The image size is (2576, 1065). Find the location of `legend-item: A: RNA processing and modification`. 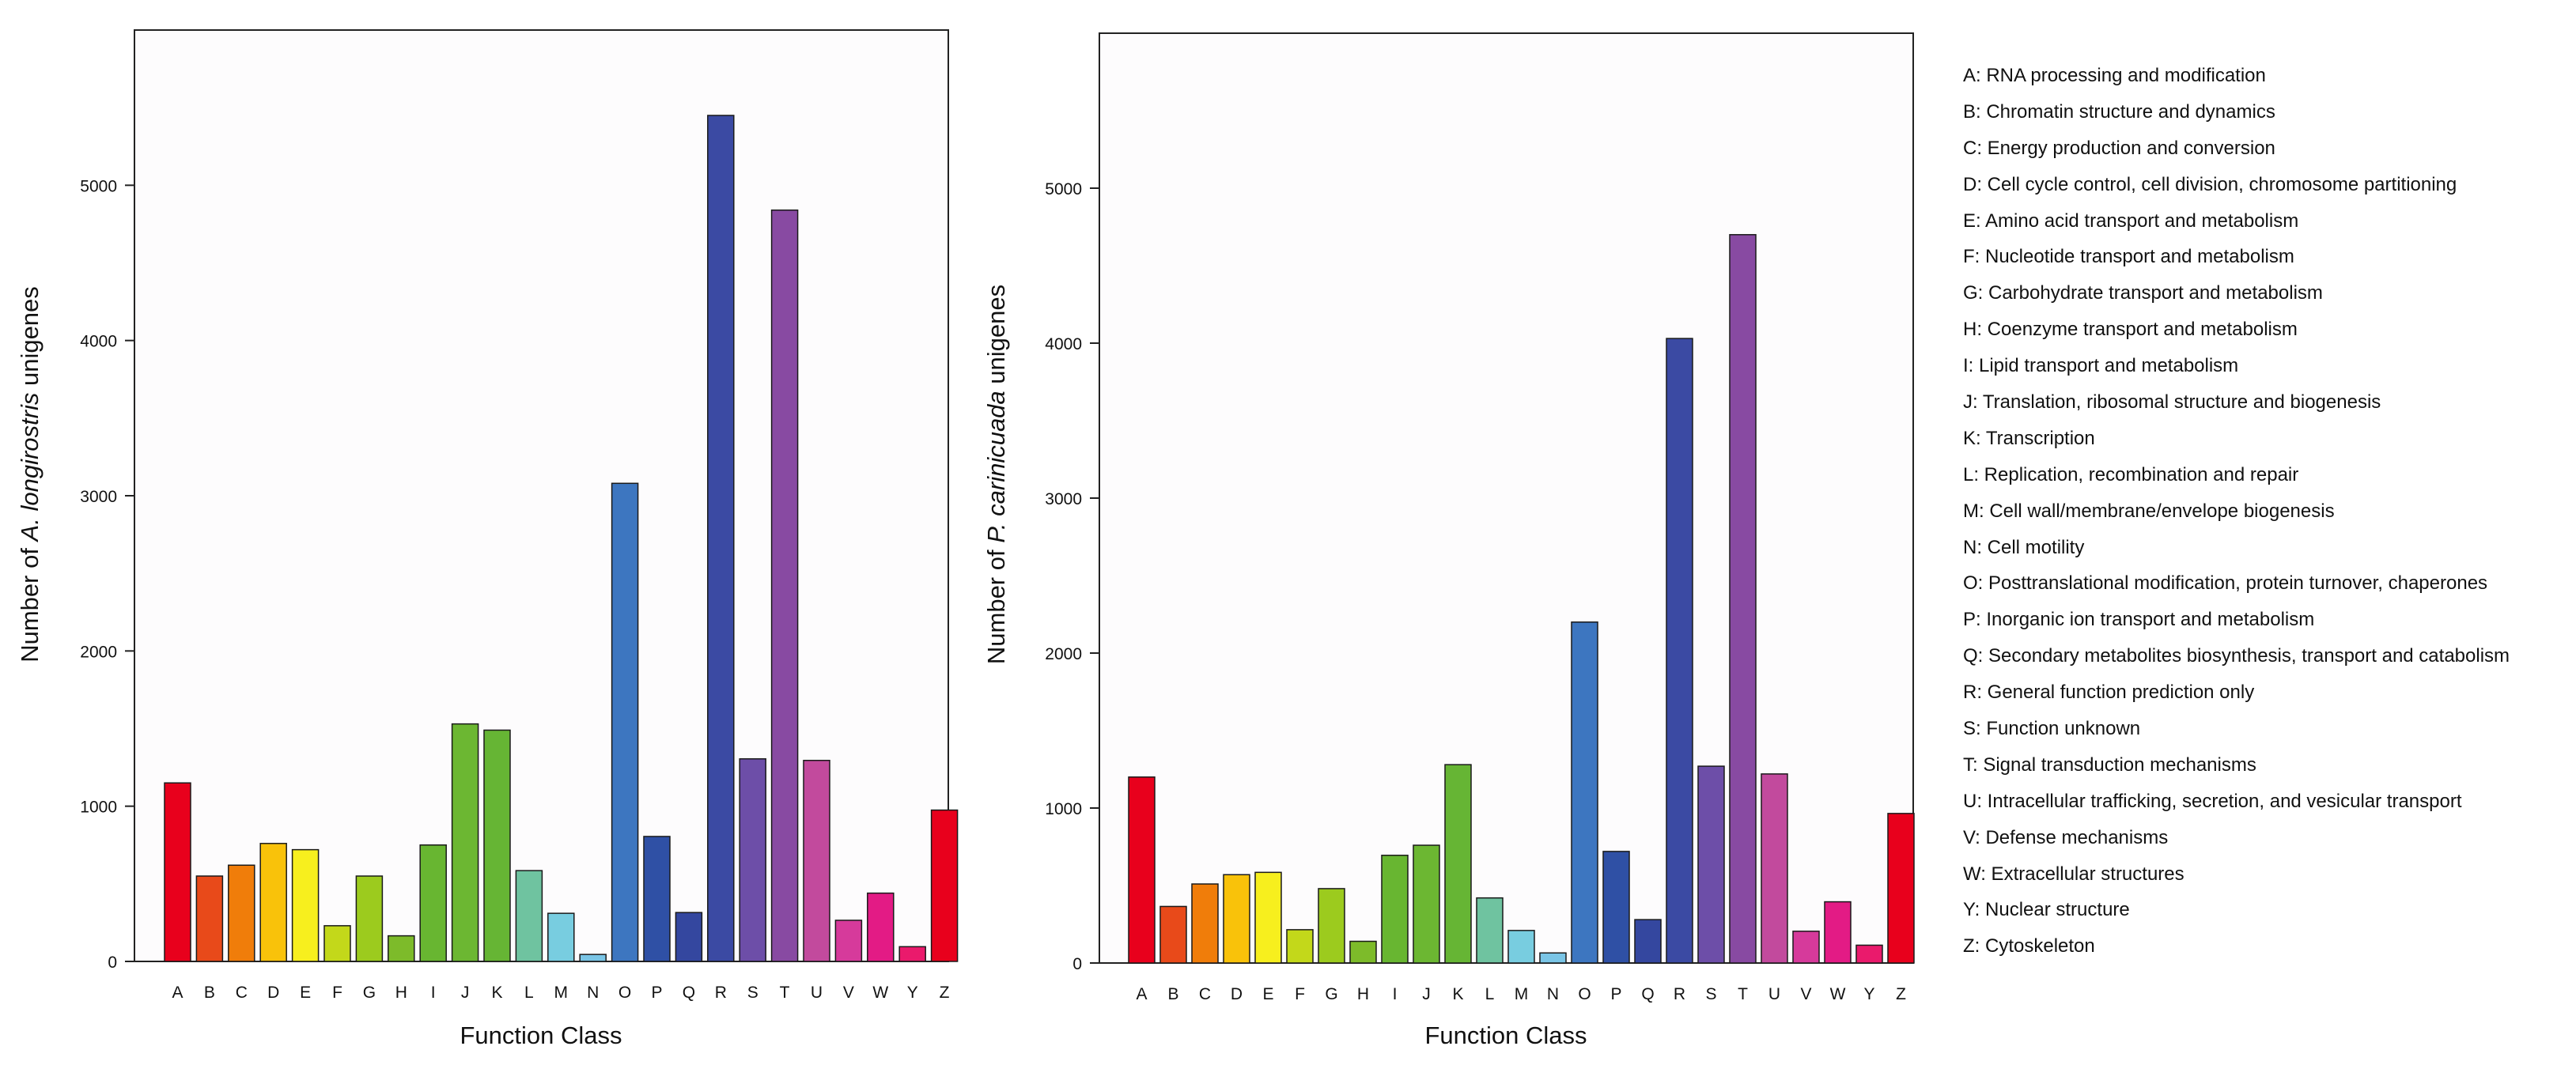

legend-item: A: RNA processing and modification is located at coordinates (2115, 76).